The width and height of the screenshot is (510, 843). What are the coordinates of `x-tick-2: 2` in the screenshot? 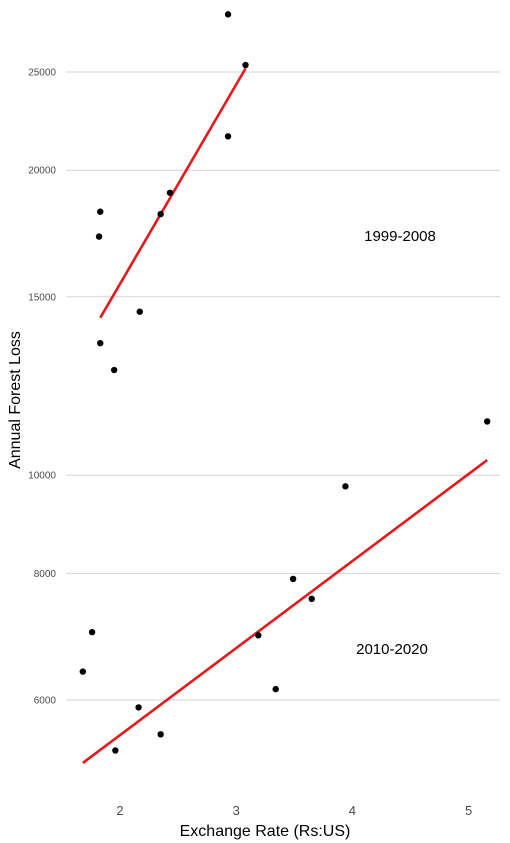 It's located at (119, 810).